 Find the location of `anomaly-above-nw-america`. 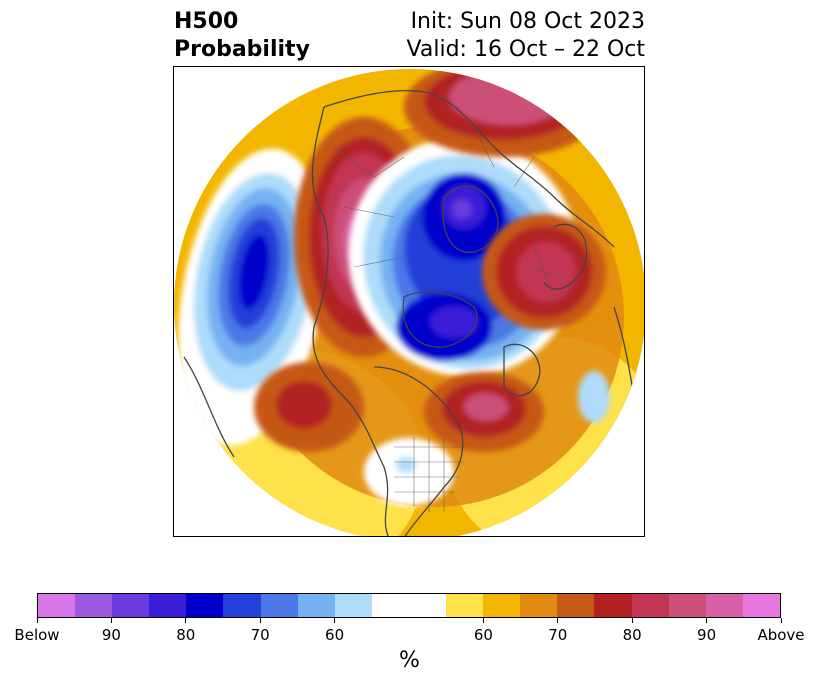

anomaly-above-nw-america is located at coordinates (309, 407).